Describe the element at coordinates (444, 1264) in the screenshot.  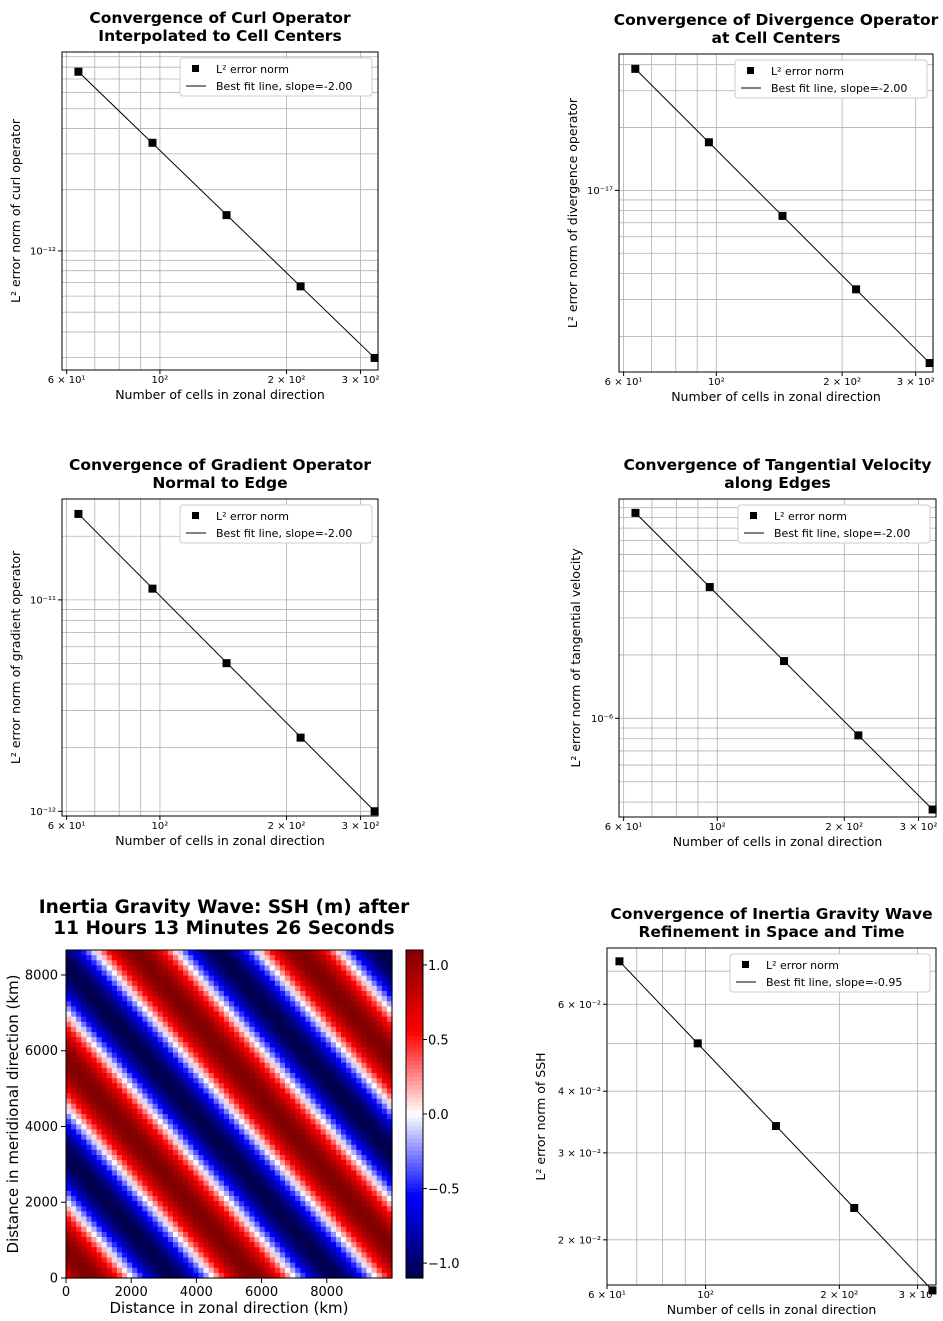
I see `colorbar-tick-label: −1.0` at that location.